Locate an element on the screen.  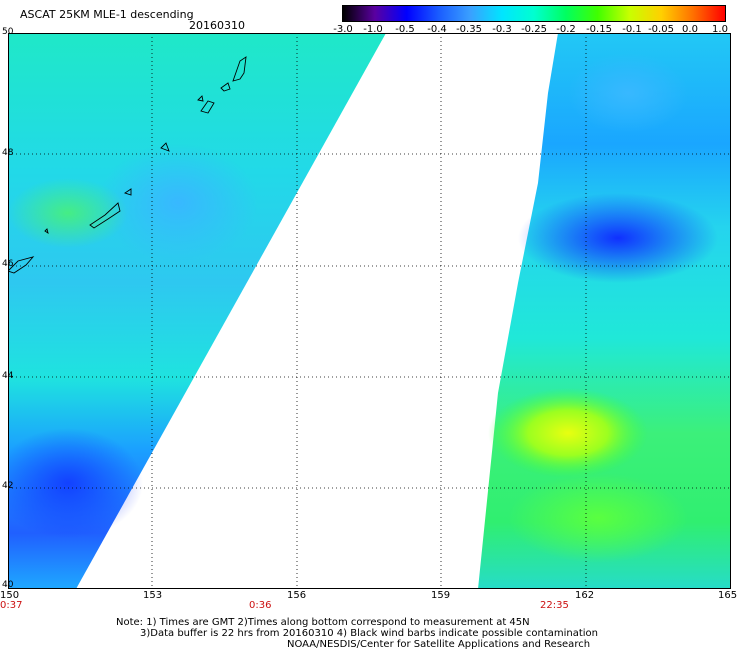
lon-label: 159 is located at coordinates (441, 595).